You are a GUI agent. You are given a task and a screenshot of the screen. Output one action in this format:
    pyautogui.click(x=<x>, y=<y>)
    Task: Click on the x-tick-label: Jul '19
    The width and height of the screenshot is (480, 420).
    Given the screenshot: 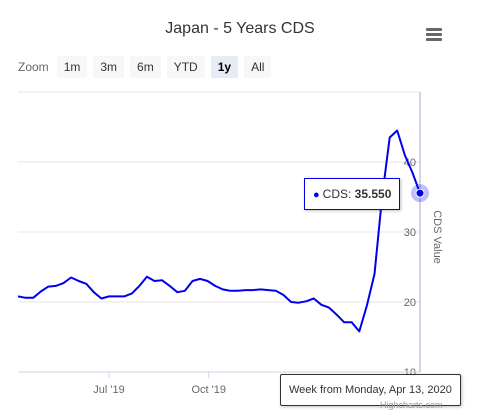 What is the action you would take?
    pyautogui.click(x=108, y=390)
    